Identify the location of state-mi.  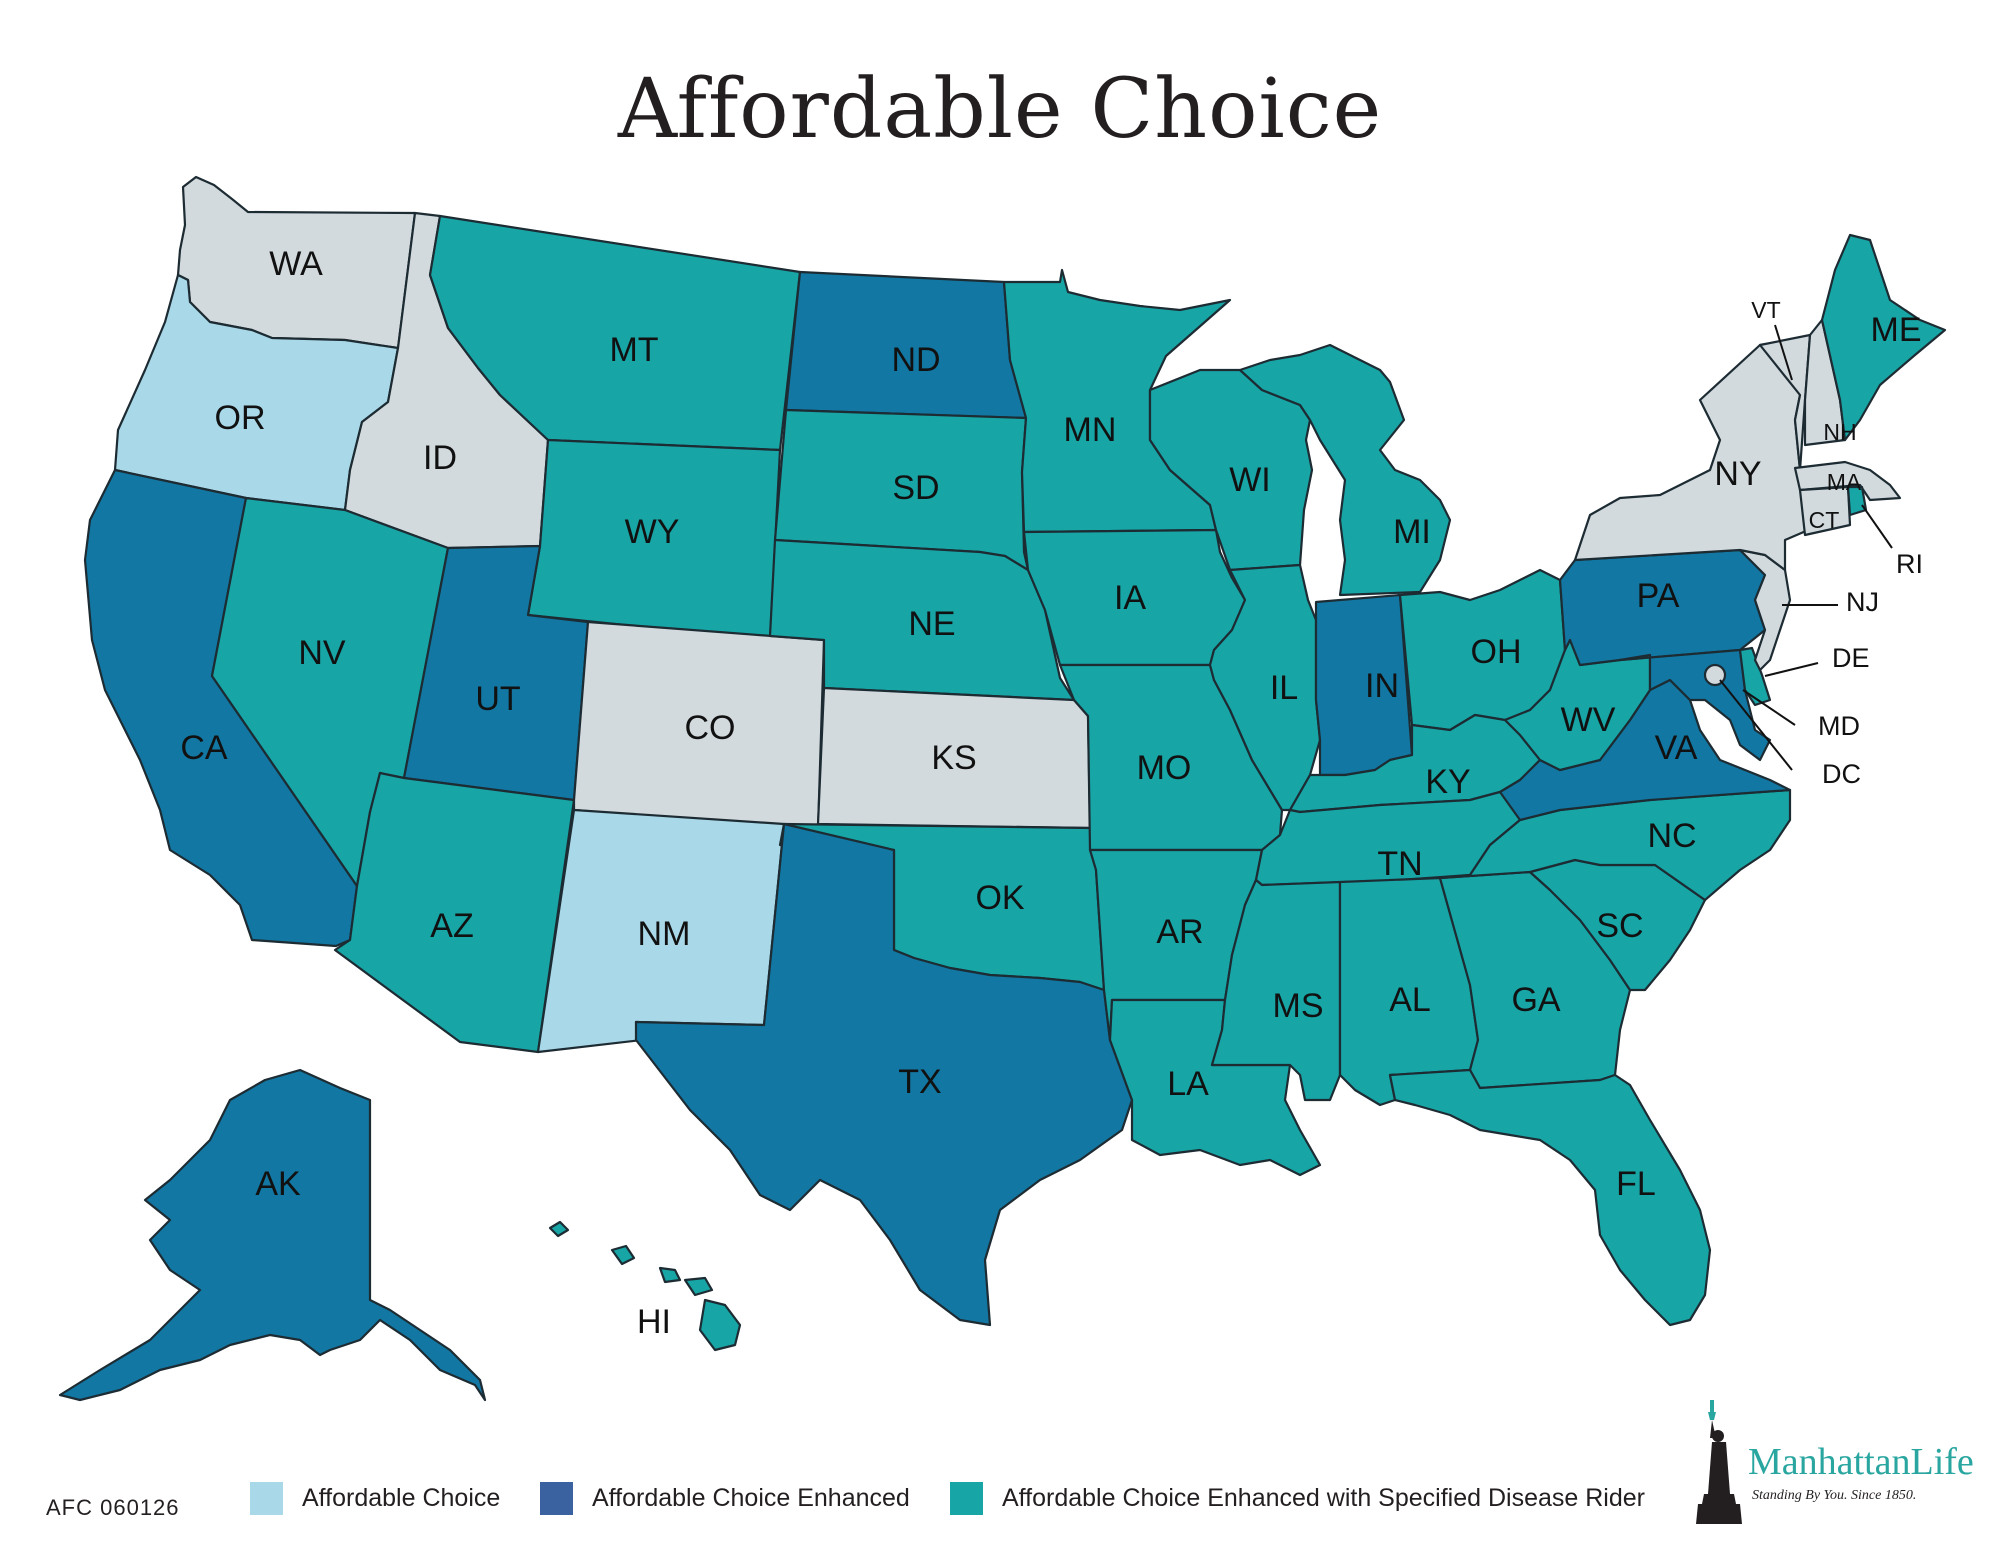
(1345, 470).